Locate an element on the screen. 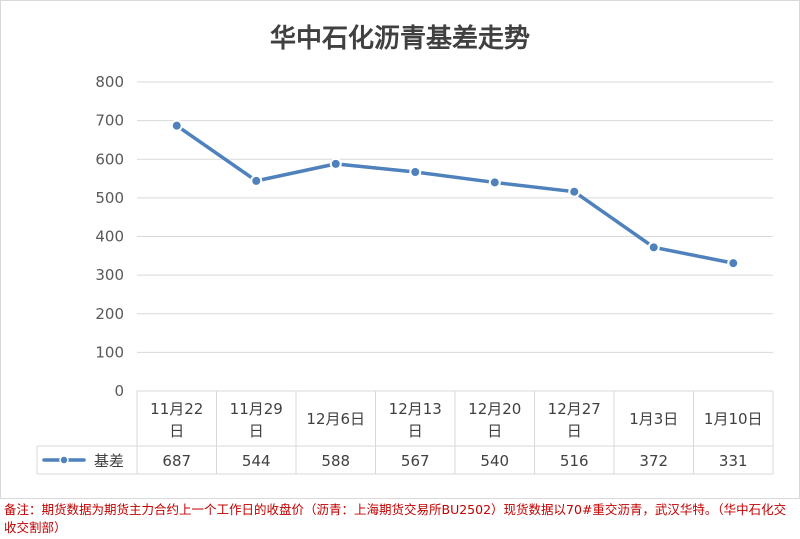 The image size is (800, 539). x-category-label: 12月6日 is located at coordinates (335, 419).